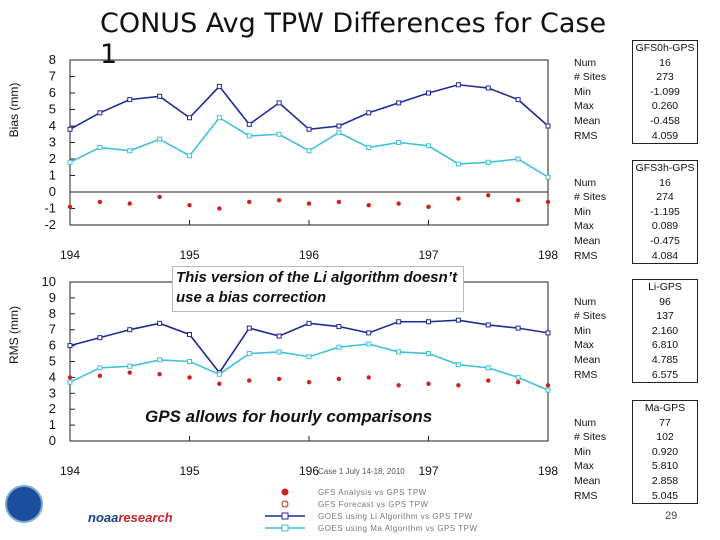  What do you see at coordinates (665, 302) in the screenshot?
I see `stats-value: 96` at bounding box center [665, 302].